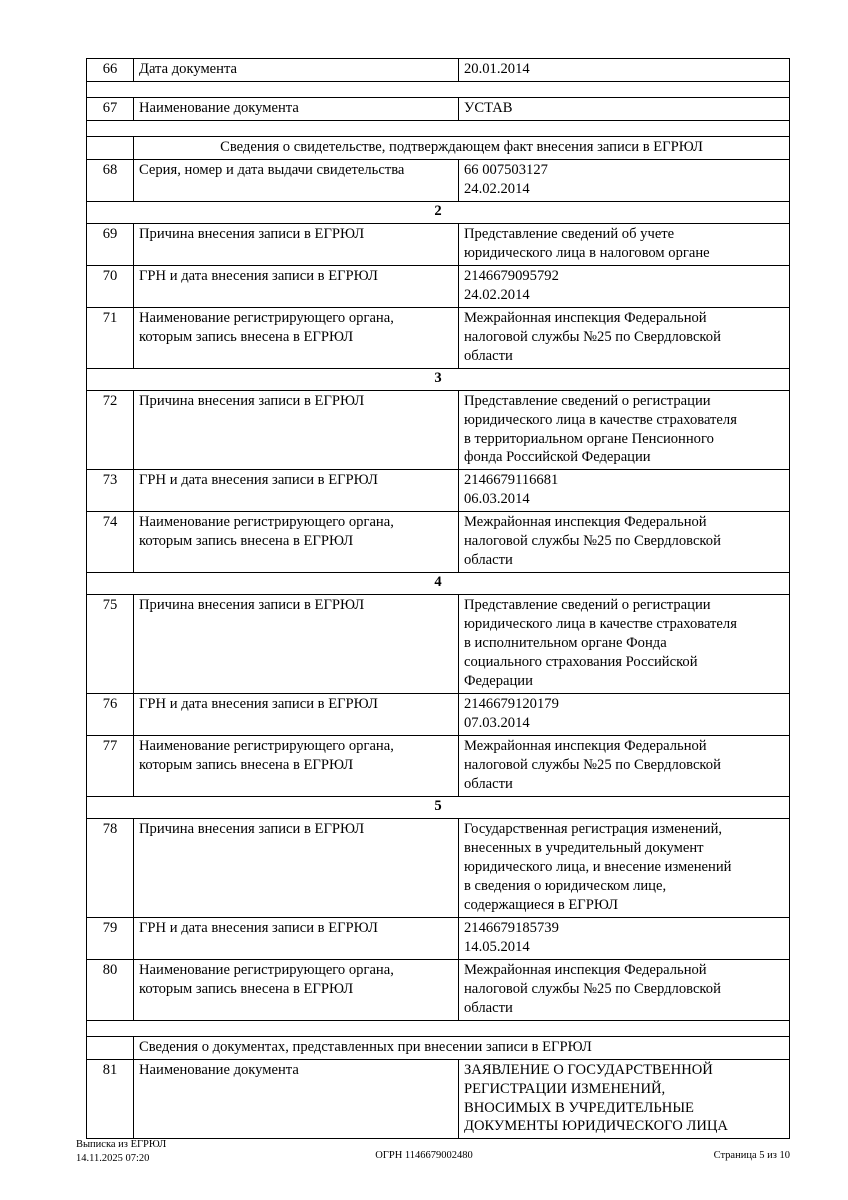 The image size is (848, 1200). What do you see at coordinates (110, 70) in the screenshot?
I see `row-number-cell: 66` at bounding box center [110, 70].